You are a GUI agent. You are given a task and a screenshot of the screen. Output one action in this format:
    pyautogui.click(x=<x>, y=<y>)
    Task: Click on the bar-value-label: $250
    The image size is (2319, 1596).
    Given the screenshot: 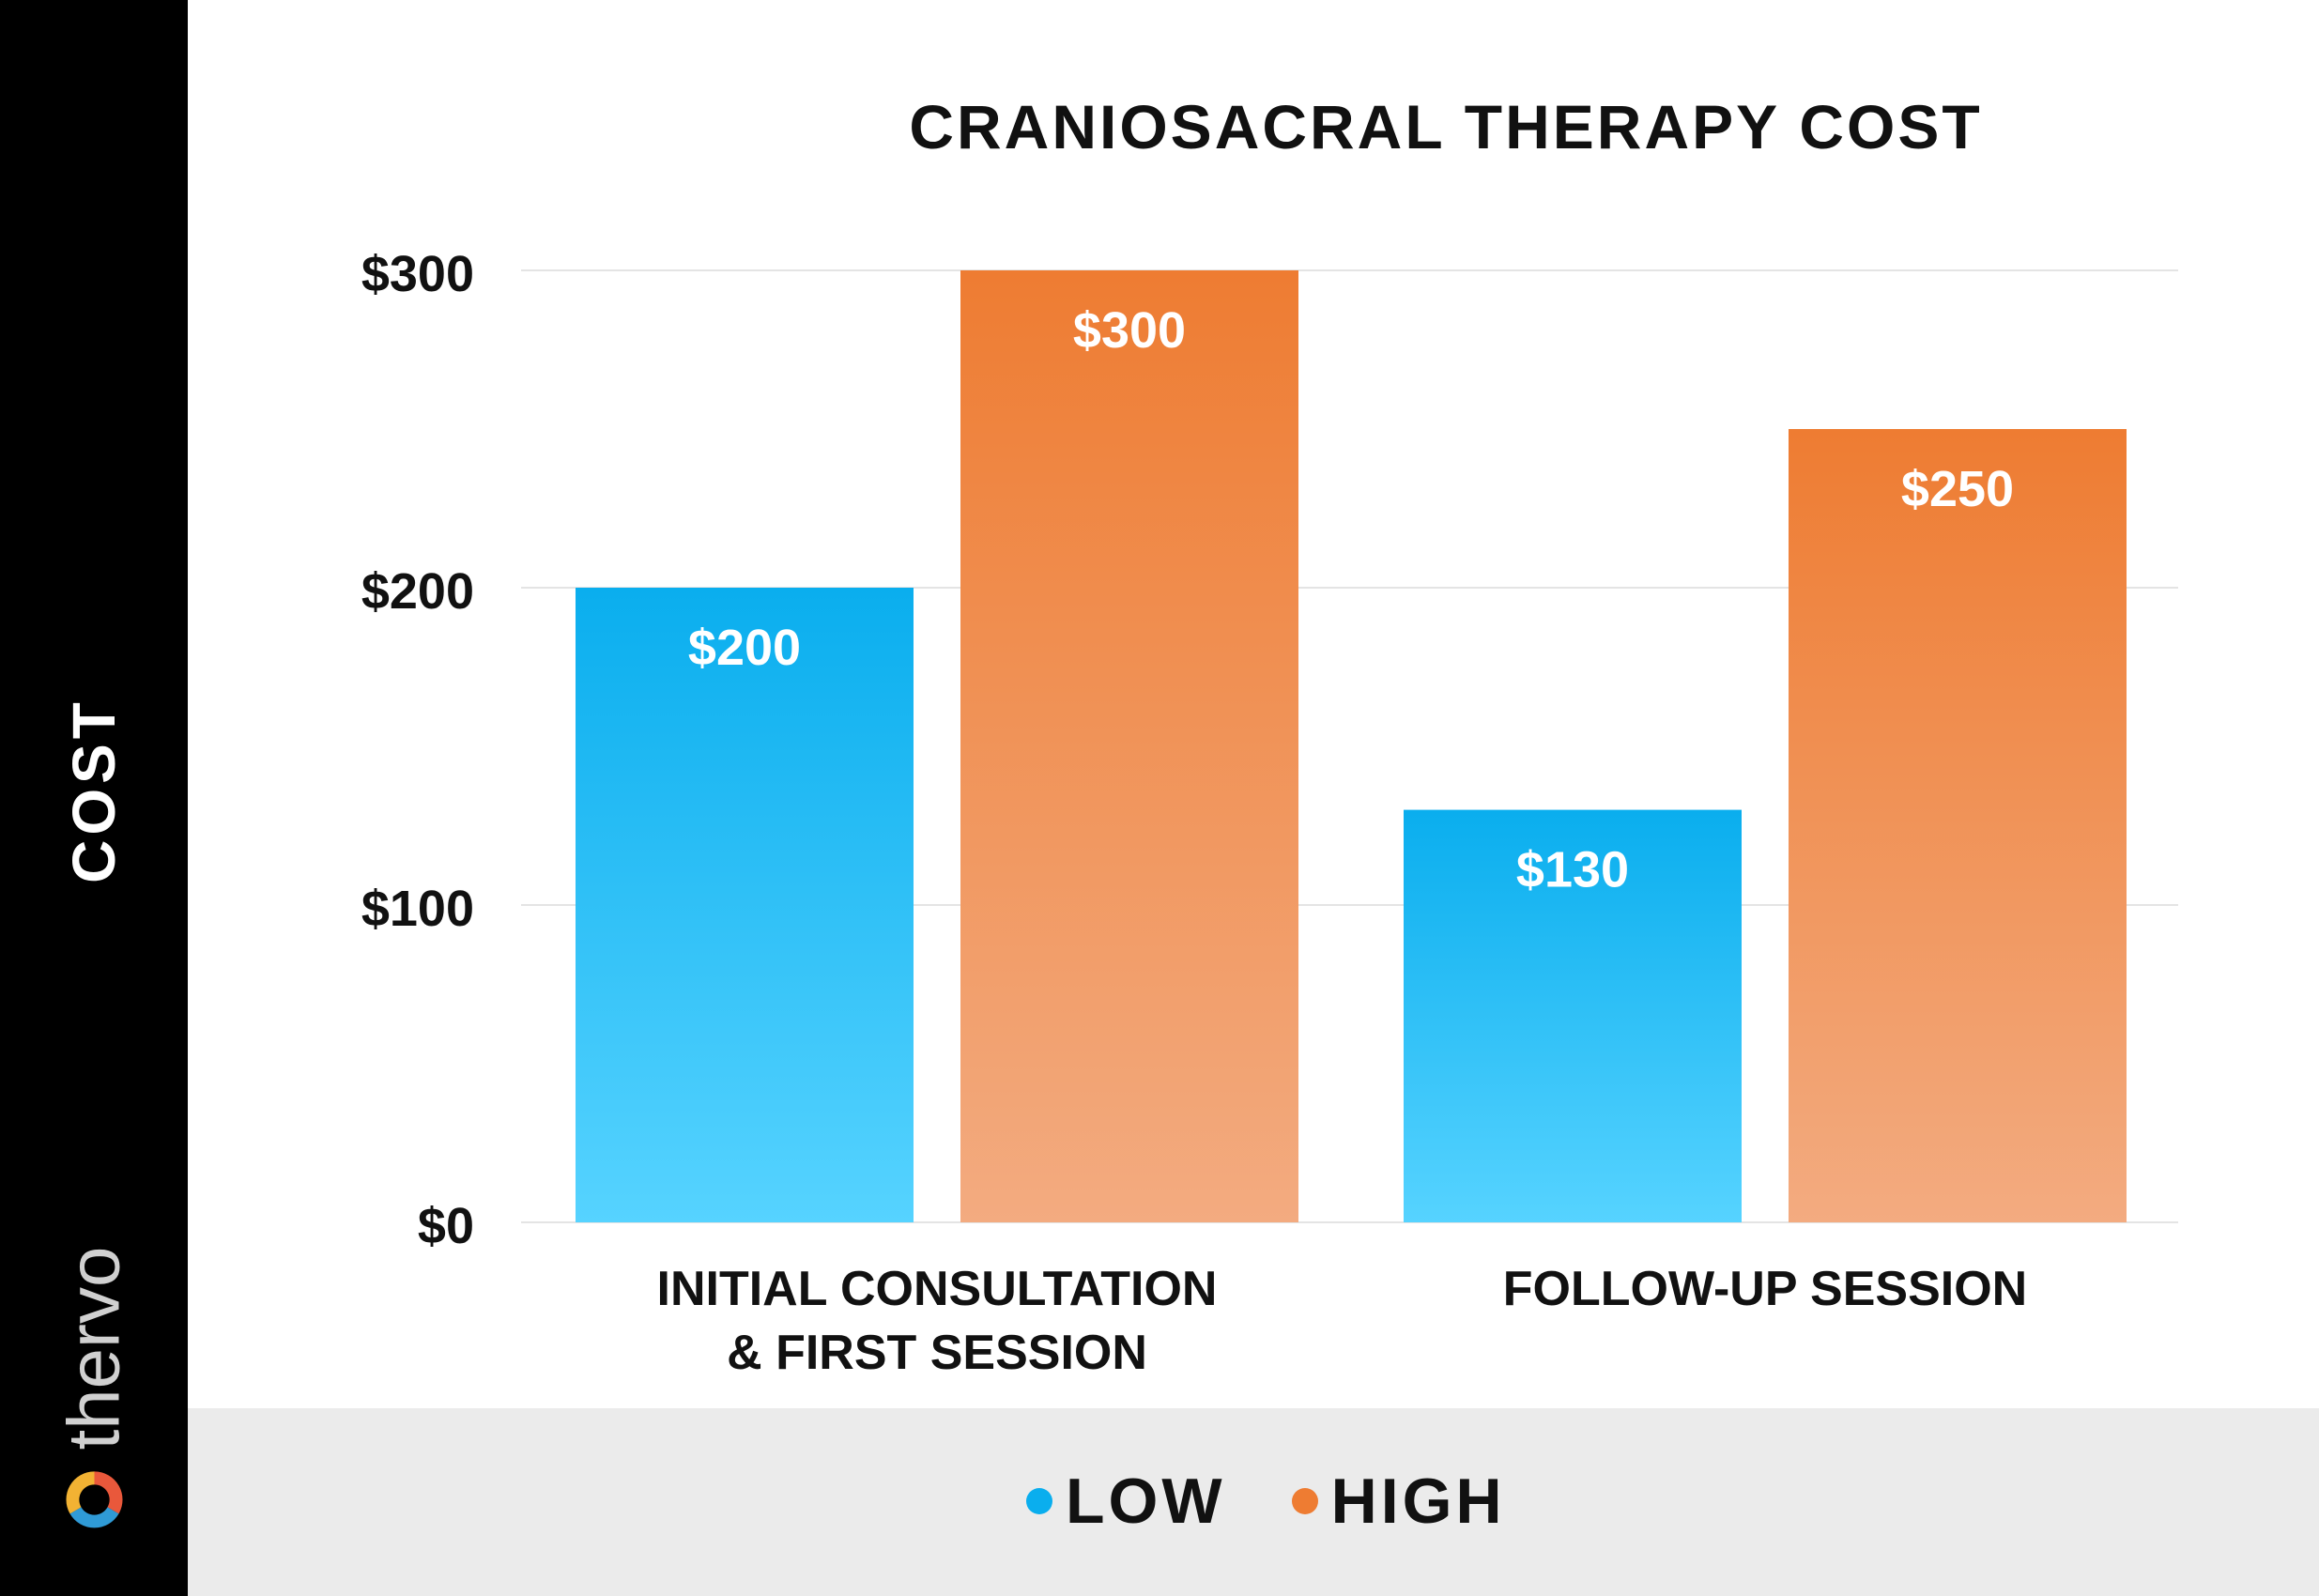 What is the action you would take?
    pyautogui.click(x=1957, y=489)
    